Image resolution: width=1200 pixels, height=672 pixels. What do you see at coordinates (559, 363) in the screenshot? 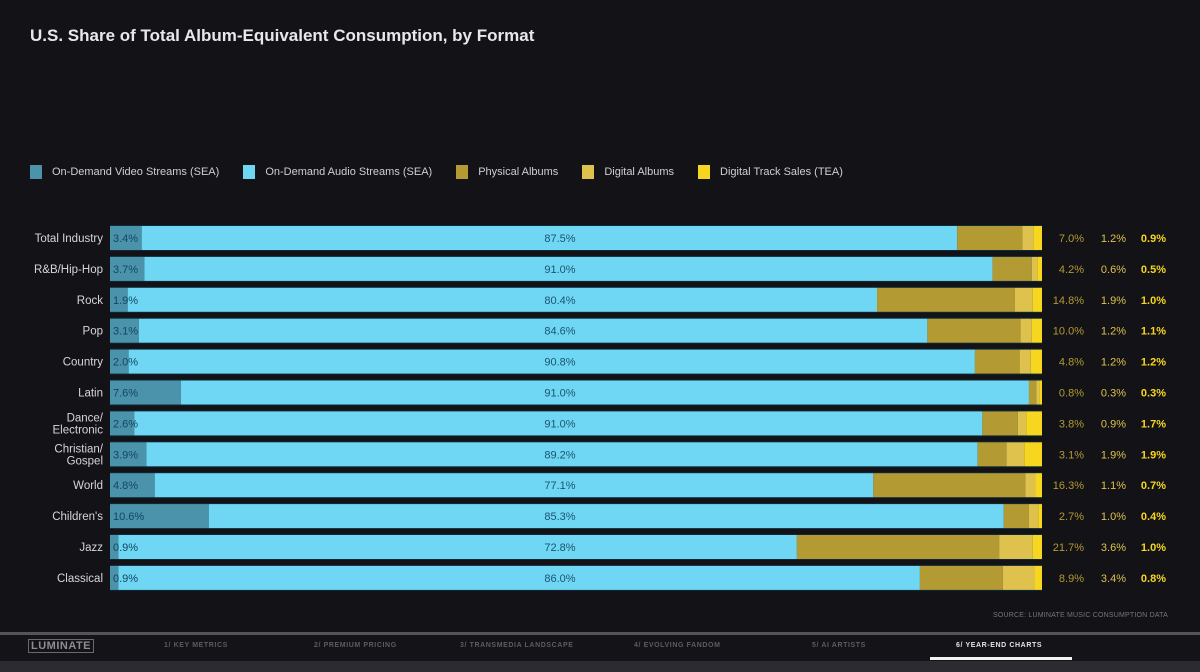
I see `data-label: 90.8%` at bounding box center [559, 363].